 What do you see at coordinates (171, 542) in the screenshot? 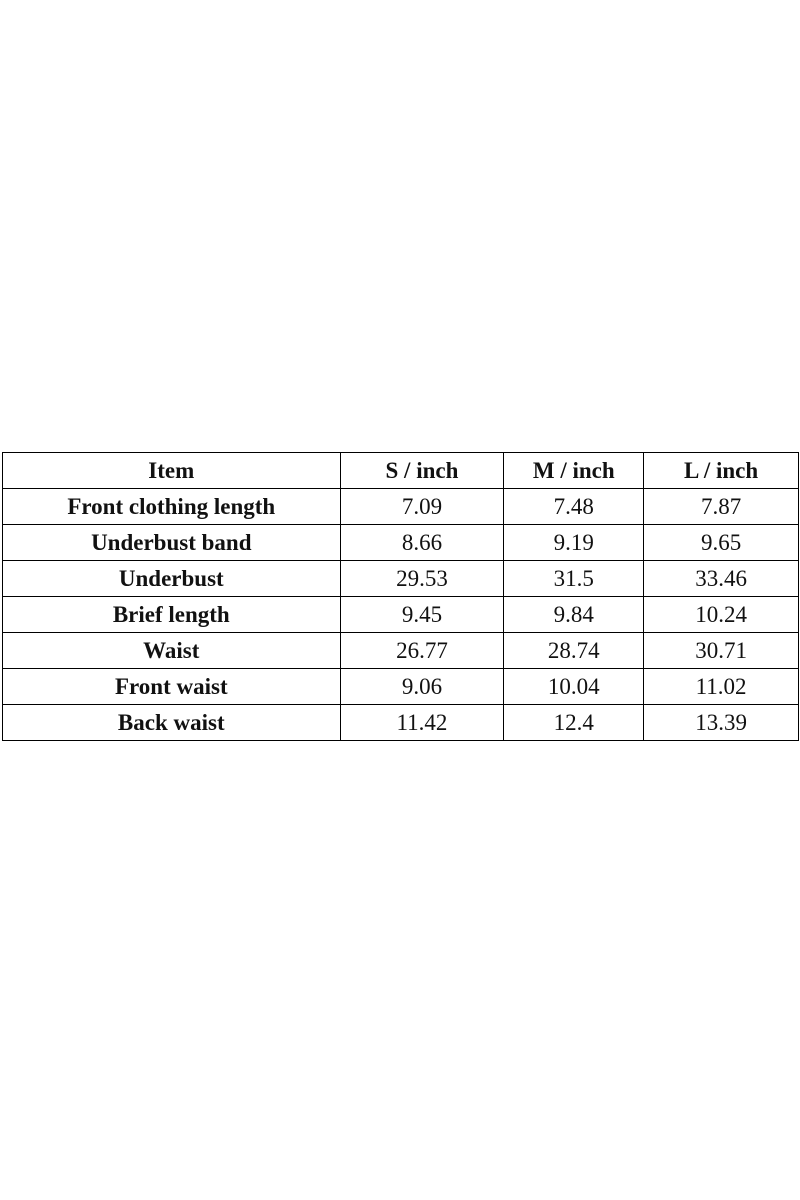
I see `item-cell: Underbust band` at bounding box center [171, 542].